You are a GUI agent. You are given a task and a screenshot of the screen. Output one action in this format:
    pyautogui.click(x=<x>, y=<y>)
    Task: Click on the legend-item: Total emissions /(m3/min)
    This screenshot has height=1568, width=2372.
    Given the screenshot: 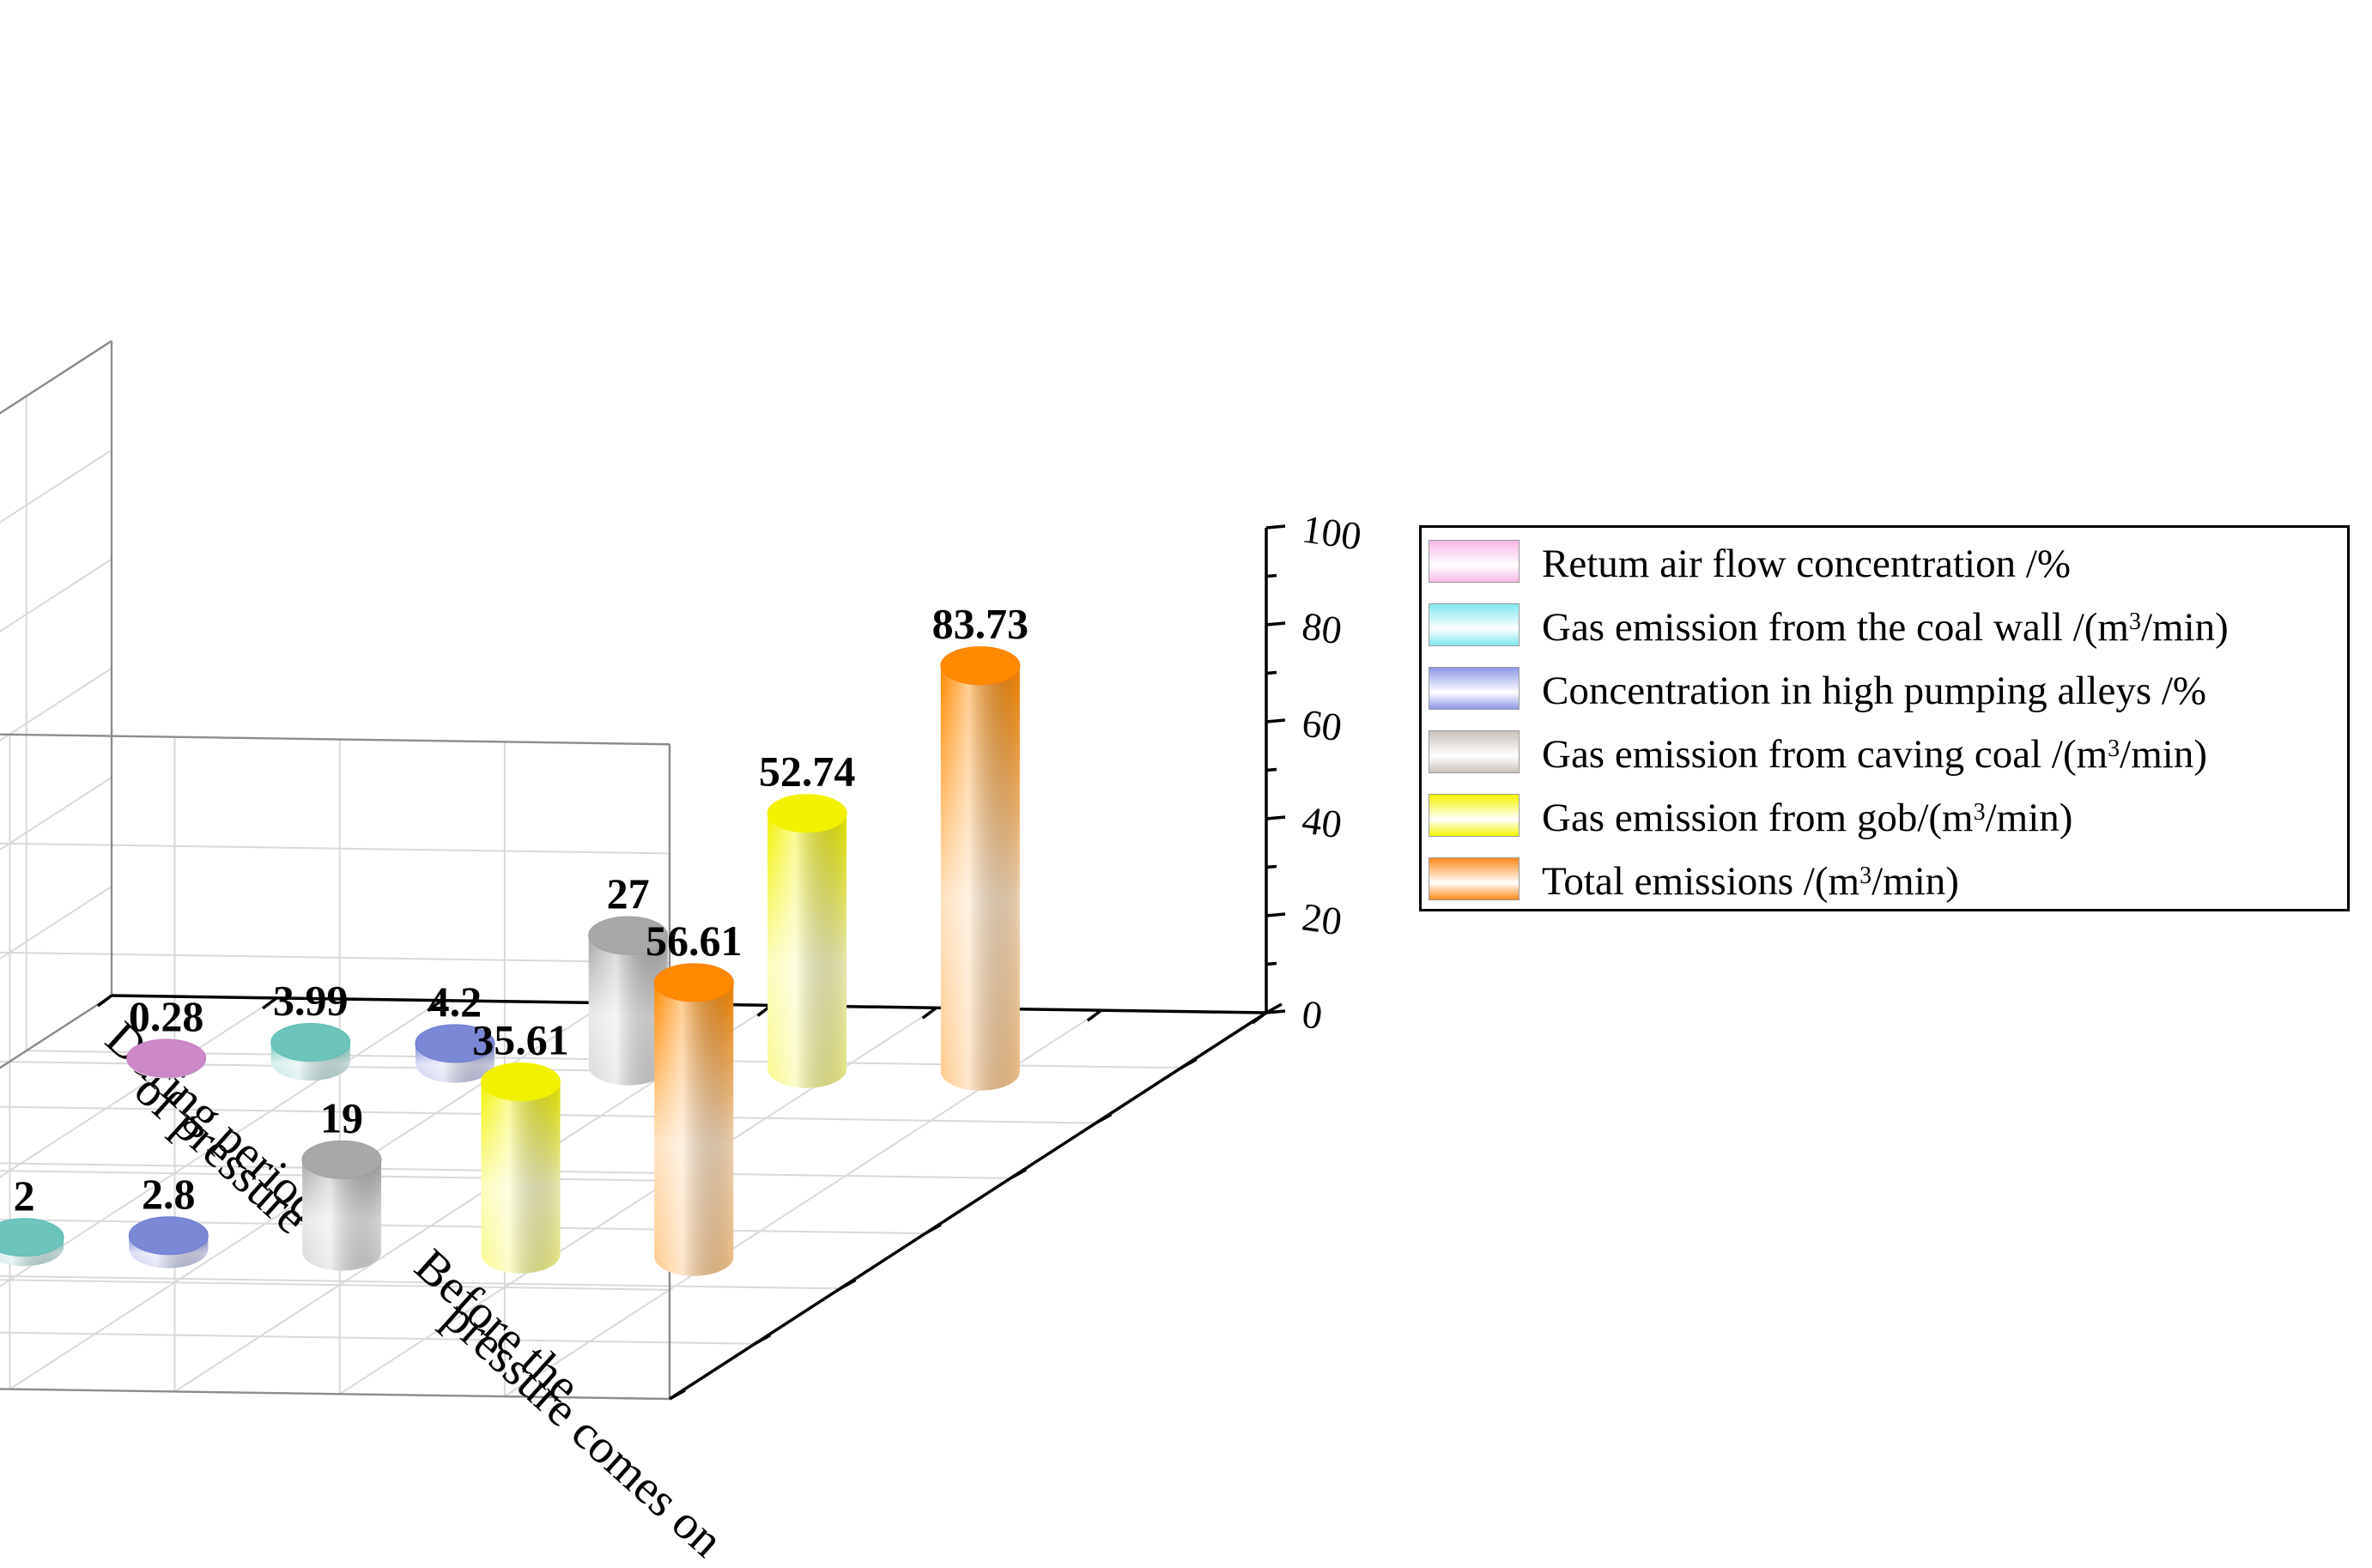 What is the action you would take?
    pyautogui.click(x=1885, y=882)
    